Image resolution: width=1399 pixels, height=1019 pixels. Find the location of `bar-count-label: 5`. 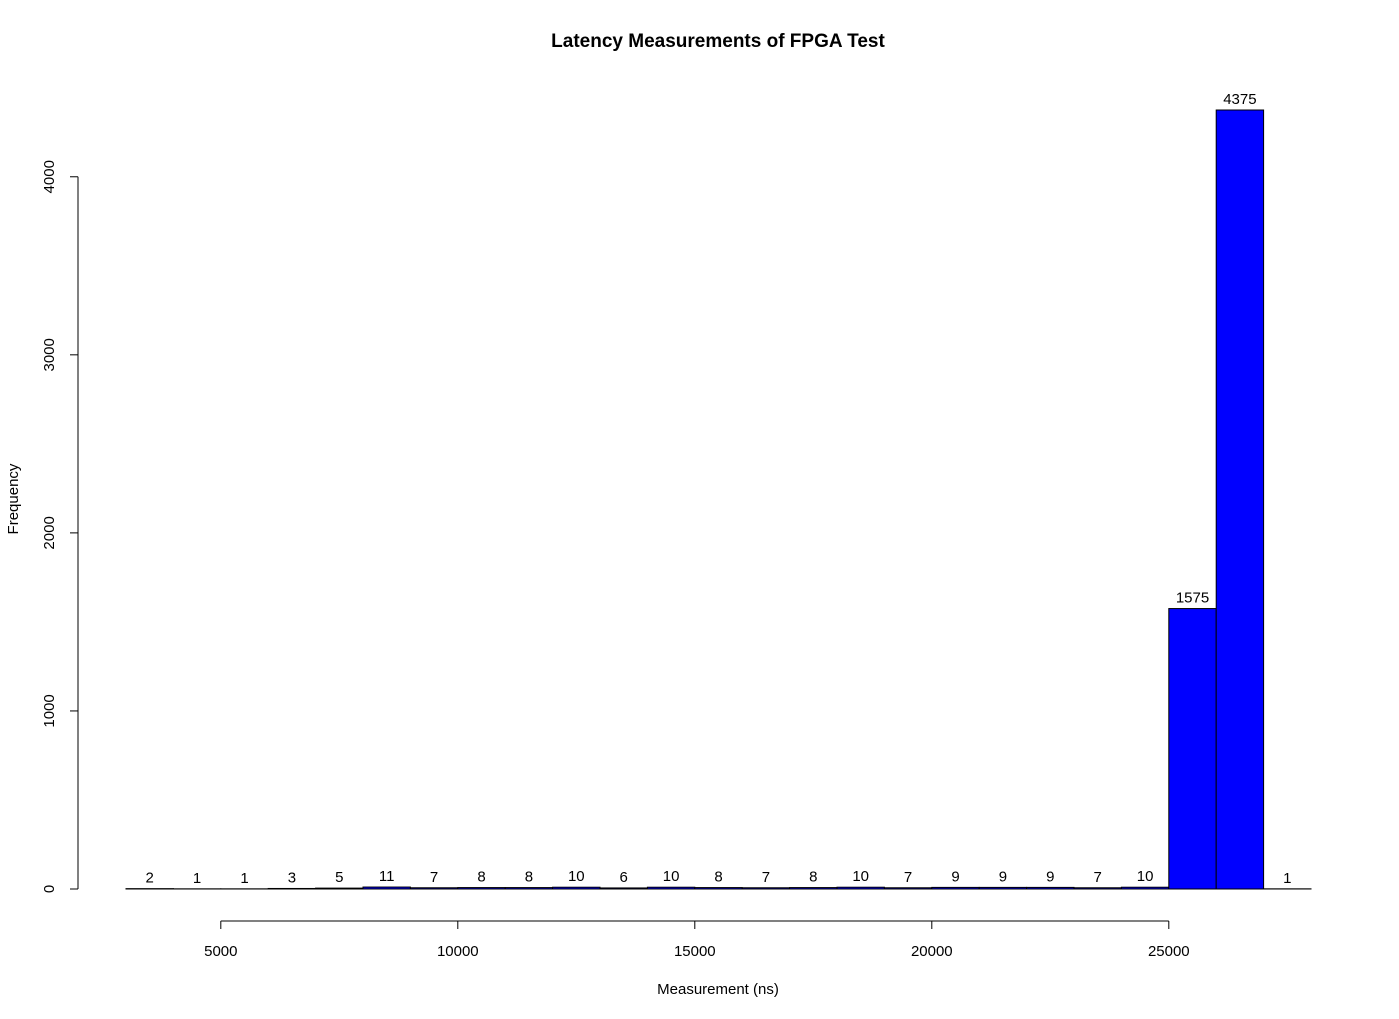

bar-count-label: 5 is located at coordinates (339, 877).